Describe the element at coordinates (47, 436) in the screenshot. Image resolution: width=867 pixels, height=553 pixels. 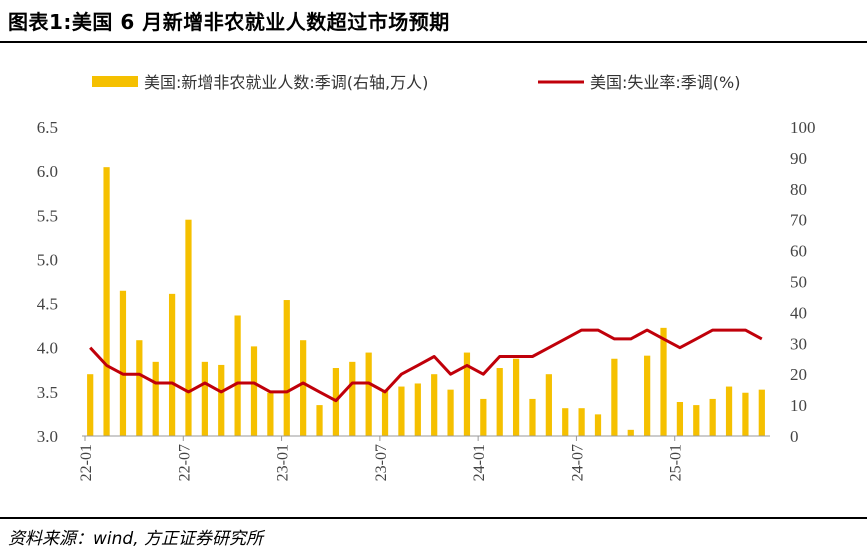
I see `left-tick-label: 3.0` at that location.